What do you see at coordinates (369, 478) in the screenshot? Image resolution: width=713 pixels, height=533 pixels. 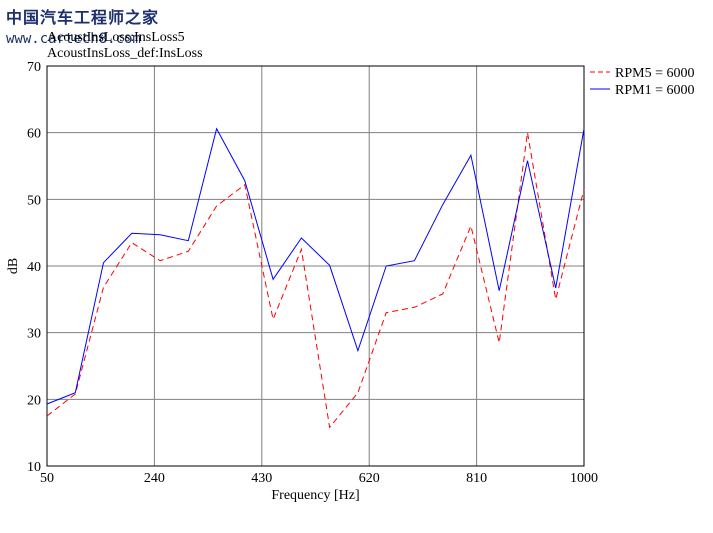 I see `x-tick-label: 620` at bounding box center [369, 478].